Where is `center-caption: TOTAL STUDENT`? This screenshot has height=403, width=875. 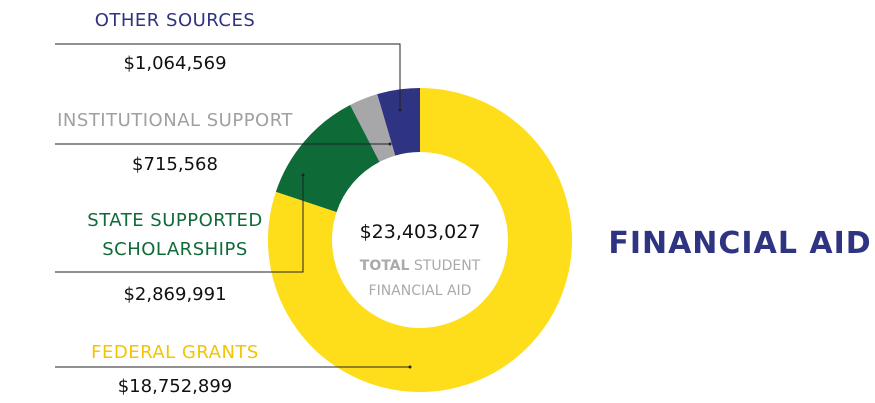
center-caption: TOTAL STUDENT is located at coordinates (420, 266).